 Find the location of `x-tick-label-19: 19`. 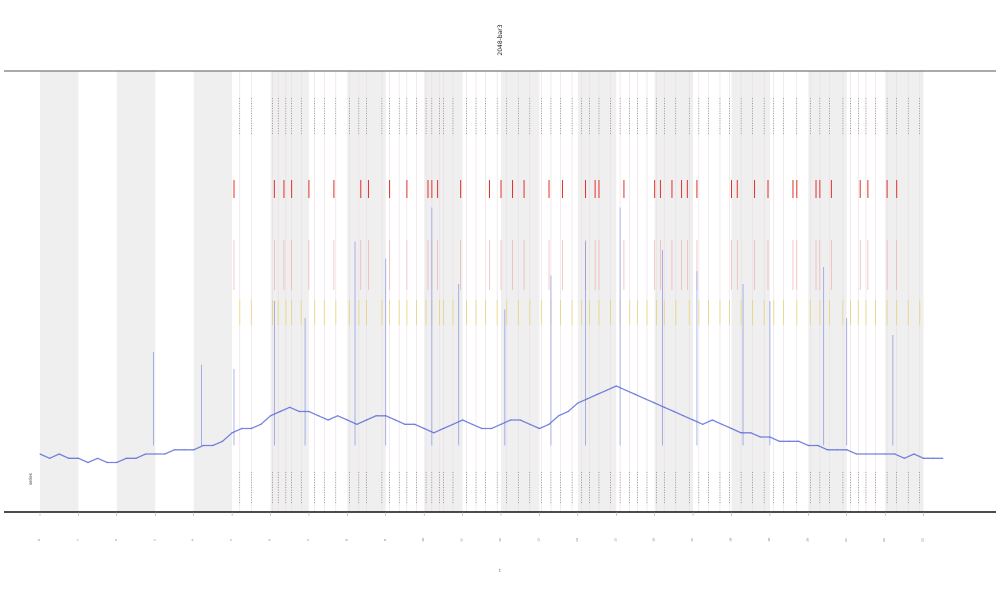

x-tick-label-19: 19 is located at coordinates (769, 540).